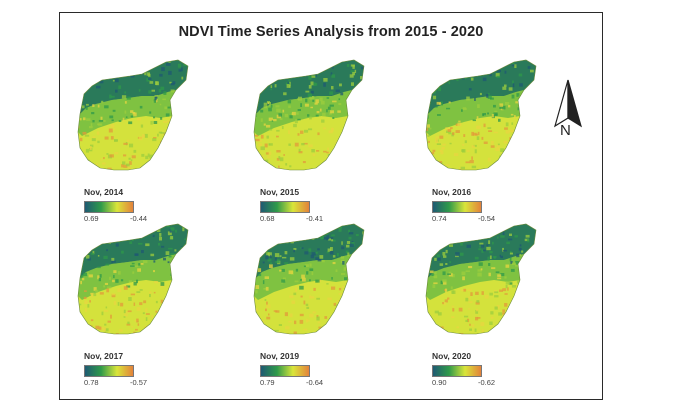 The width and height of the screenshot is (680, 416). Describe the element at coordinates (285, 371) in the screenshot. I see `colorbar` at that location.